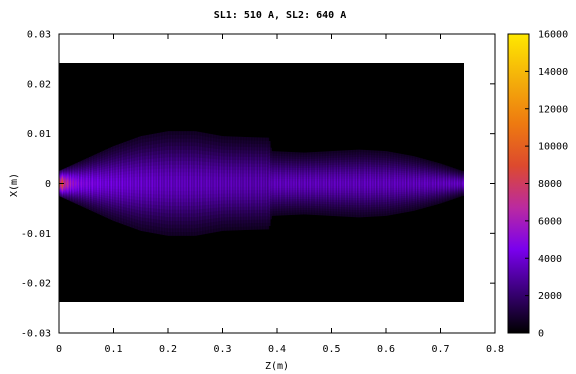 The image size is (576, 374). I want to click on x-axis-label: Z(m), so click(277, 366).